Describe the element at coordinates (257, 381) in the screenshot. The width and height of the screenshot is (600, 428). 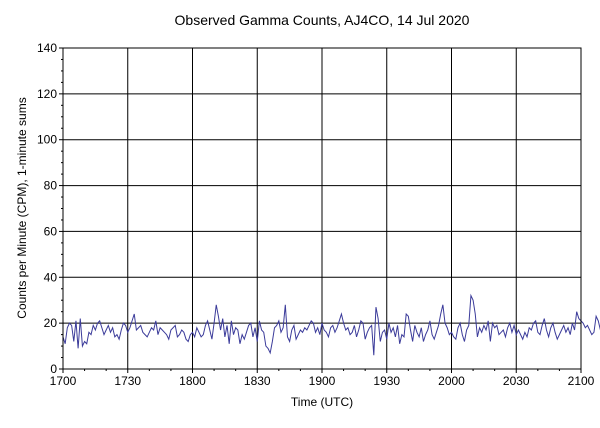
I see `x-tick-label: 1830` at that location.